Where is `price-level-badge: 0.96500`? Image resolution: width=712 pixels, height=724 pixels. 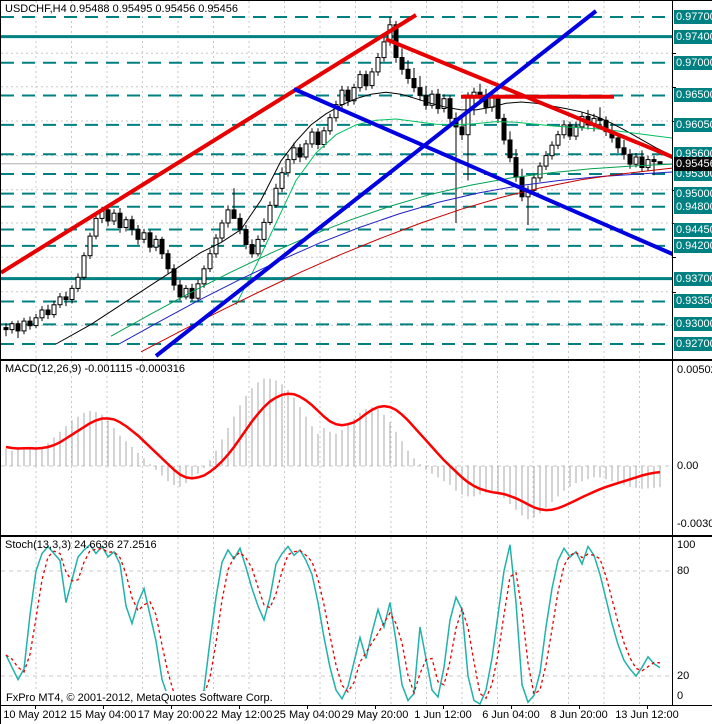 price-level-badge: 0.96500 is located at coordinates (693, 95).